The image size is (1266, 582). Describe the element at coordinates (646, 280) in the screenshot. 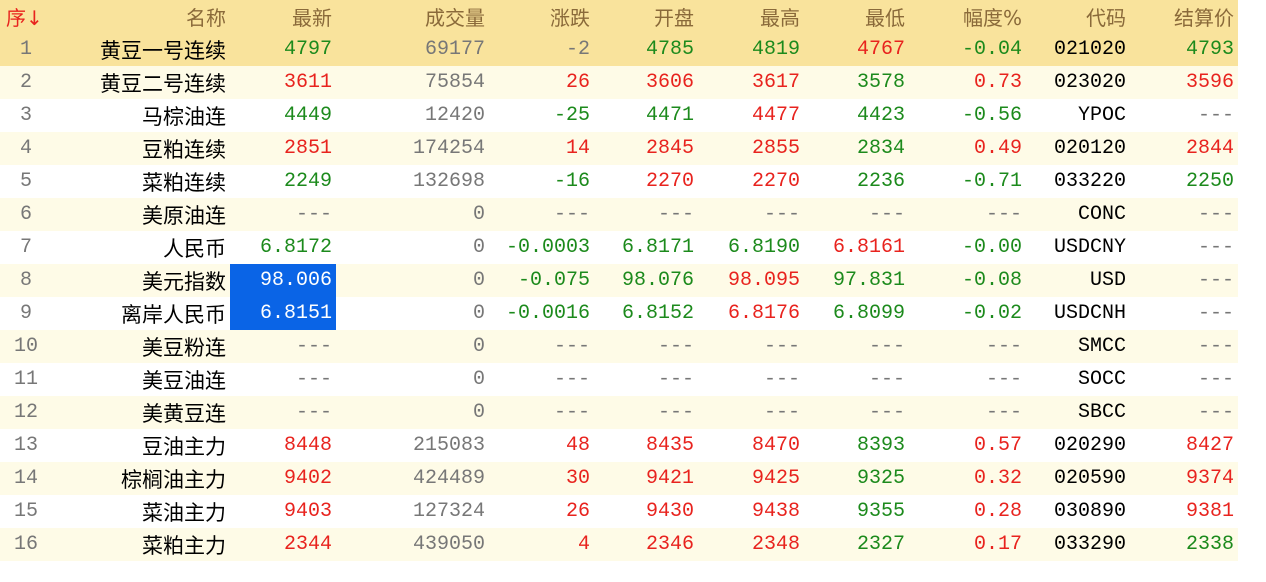

I see `cell-open: 98.076` at that location.